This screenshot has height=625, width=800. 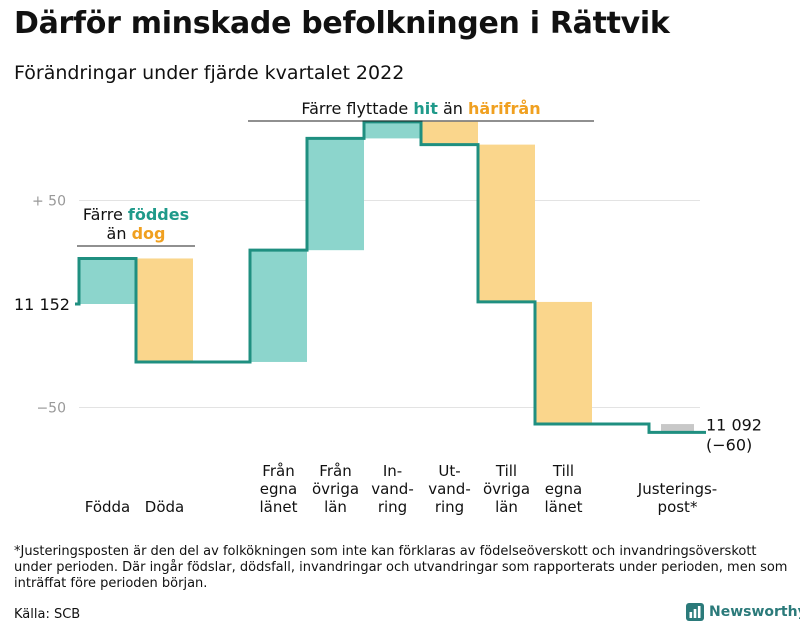 I want to click on category-label: Födda, so click(x=108, y=507).